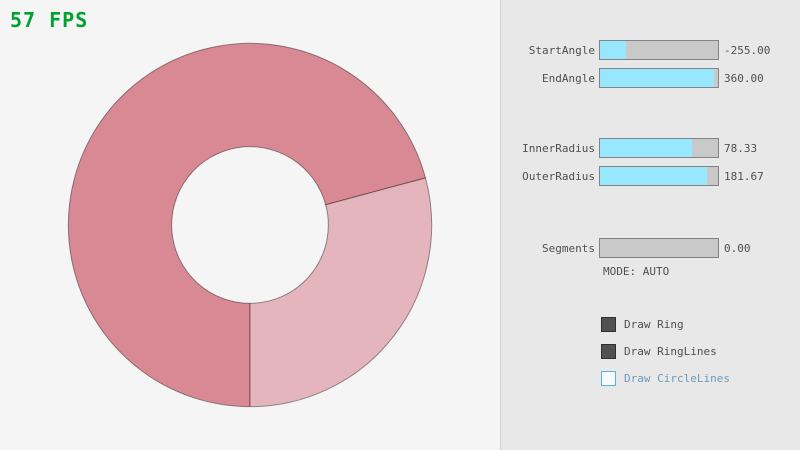 The width and height of the screenshot is (800, 450). Describe the element at coordinates (744, 78) in the screenshot. I see `end-angle-value: 360.00` at that location.